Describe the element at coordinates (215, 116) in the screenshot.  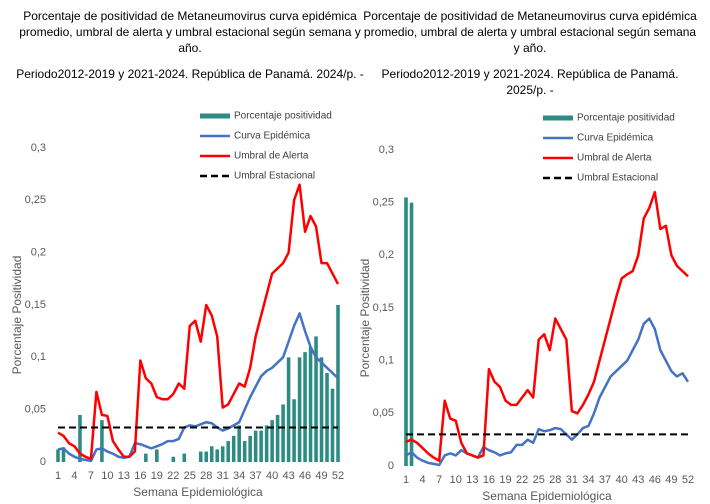
I see `legend-swatch` at that location.